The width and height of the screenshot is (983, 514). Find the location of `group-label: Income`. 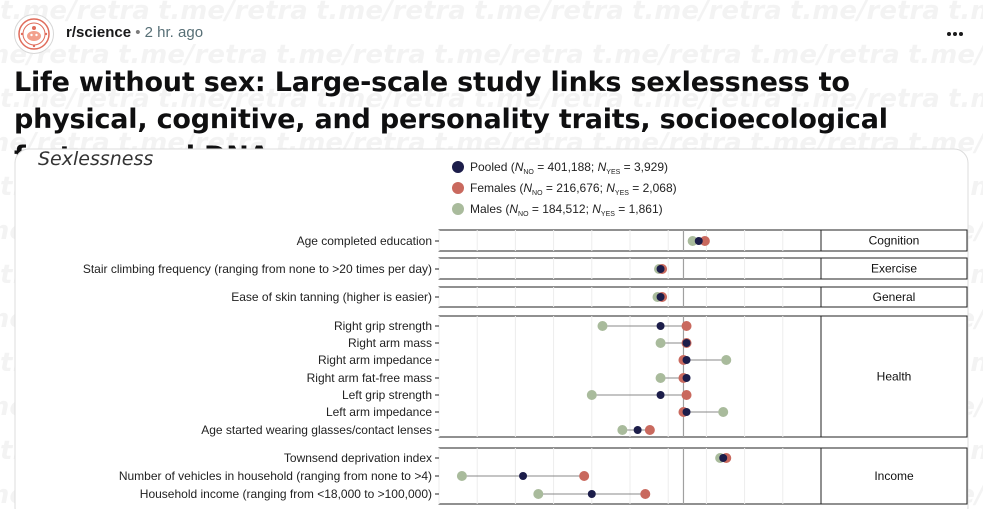

group-label: Income is located at coordinates (894, 476).